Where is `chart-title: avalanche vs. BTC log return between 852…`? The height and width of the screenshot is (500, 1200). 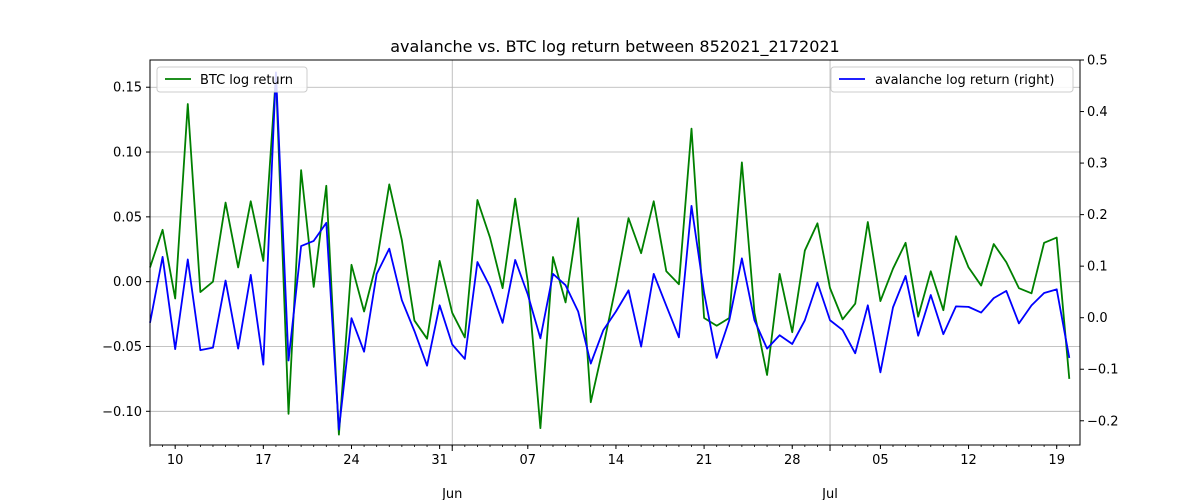 chart-title: avalanche vs. BTC log return between 852… is located at coordinates (614, 47).